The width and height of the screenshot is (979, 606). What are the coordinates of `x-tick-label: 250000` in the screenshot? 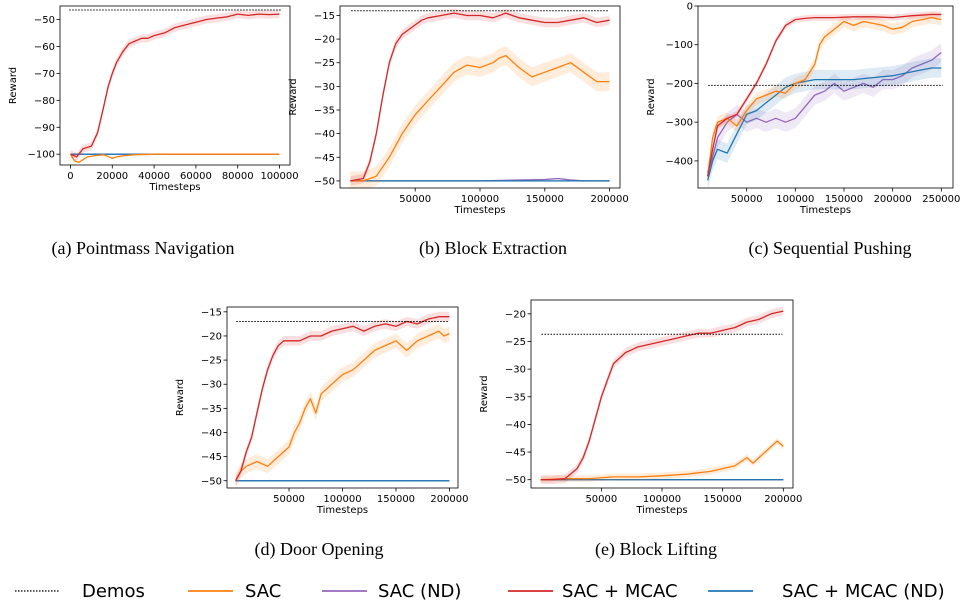 It's located at (941, 199).